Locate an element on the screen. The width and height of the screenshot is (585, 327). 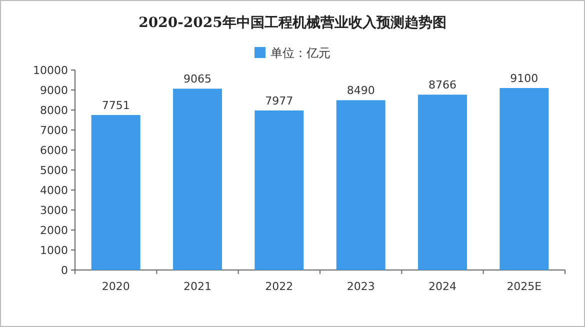
x-tick-label: 2020 is located at coordinates (116, 286).